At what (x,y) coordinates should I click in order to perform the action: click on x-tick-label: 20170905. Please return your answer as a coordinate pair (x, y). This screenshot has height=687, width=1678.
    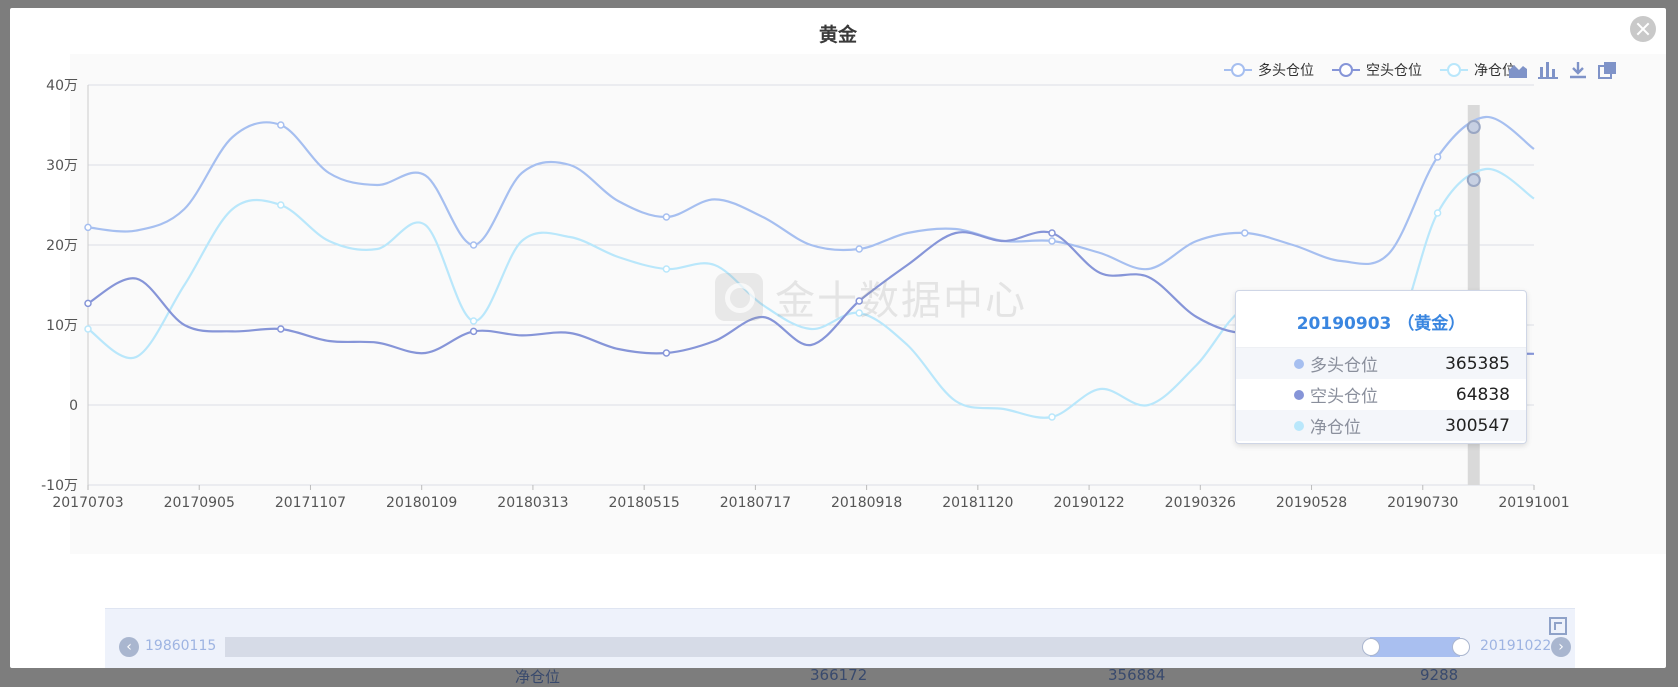
    Looking at the image, I should click on (199, 503).